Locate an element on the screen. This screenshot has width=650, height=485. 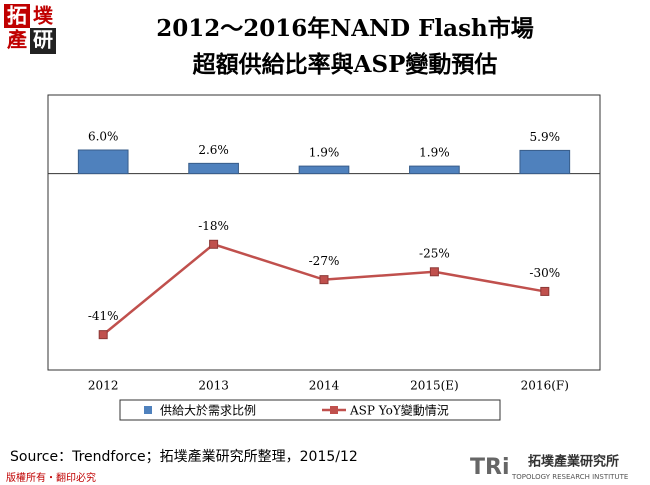
chart-title: 超額供給比率與ASP變動預估 is located at coordinates (345, 64).